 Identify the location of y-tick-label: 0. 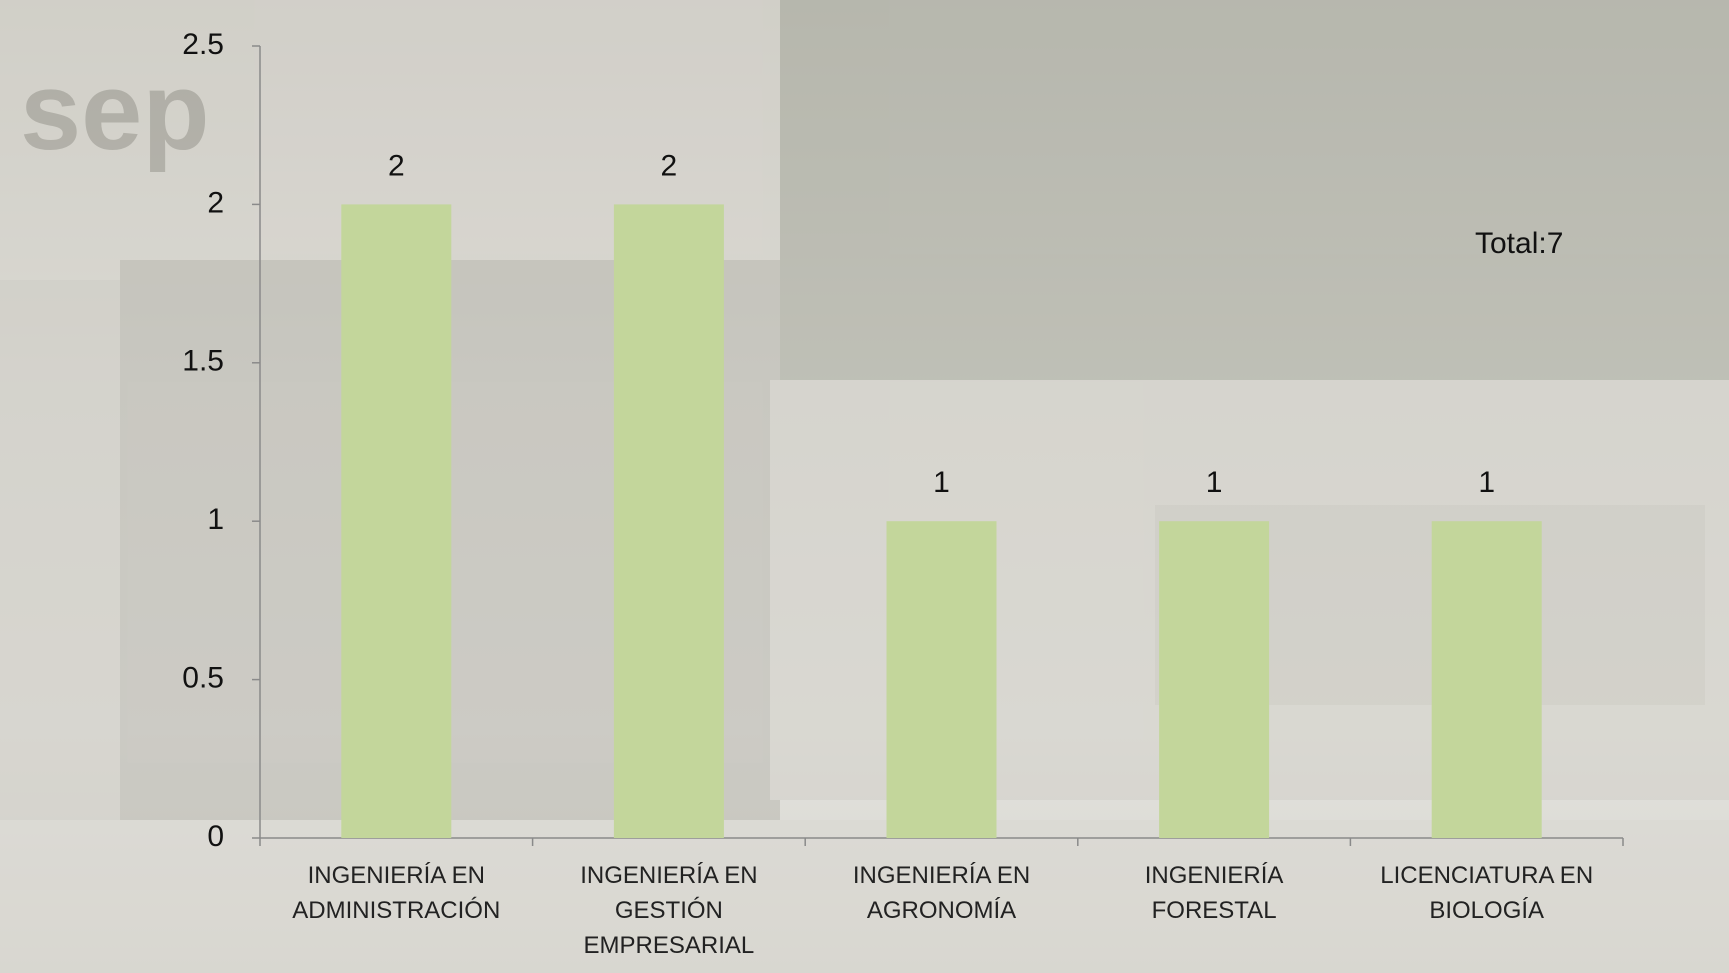
(215, 836).